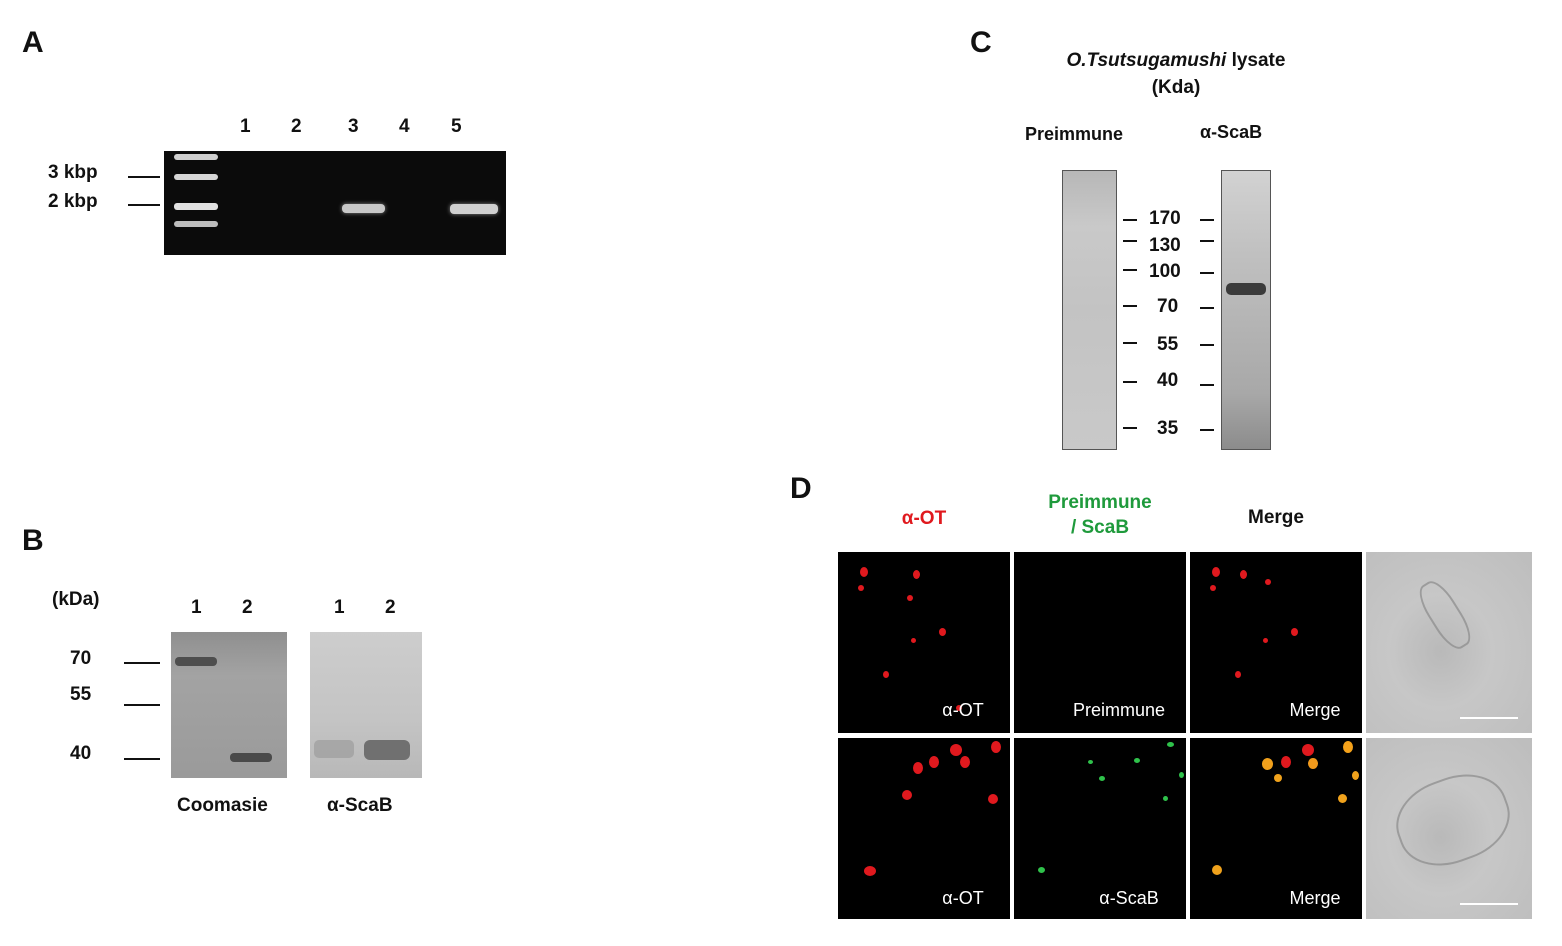  What do you see at coordinates (1246, 289) in the screenshot?
I see `ascab-band` at bounding box center [1246, 289].